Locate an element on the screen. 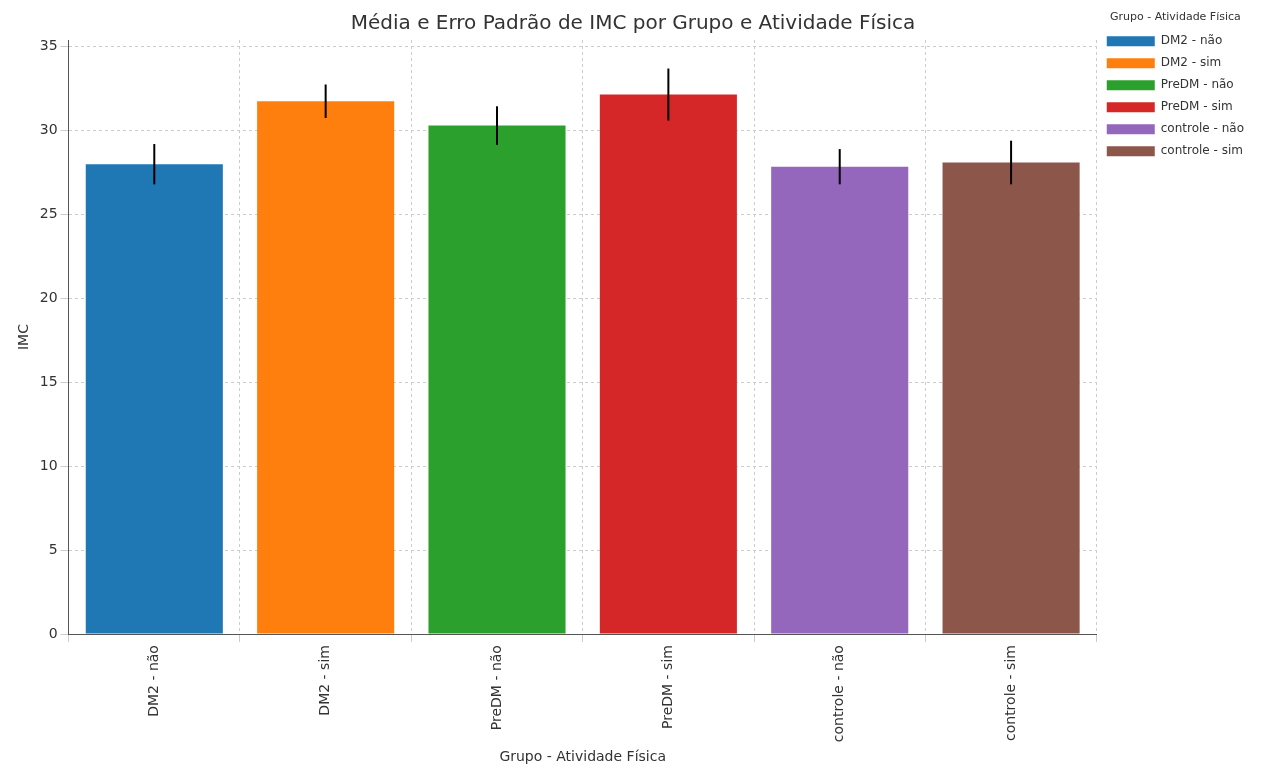  y-tick-label: 35 is located at coordinates (48, 45).